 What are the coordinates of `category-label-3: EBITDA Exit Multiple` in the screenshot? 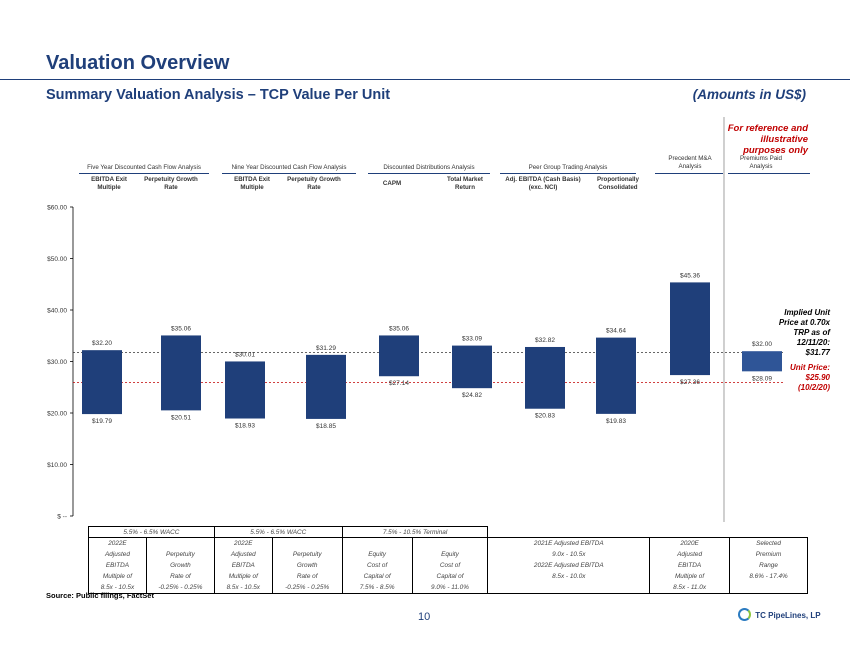 It's located at (252, 183).